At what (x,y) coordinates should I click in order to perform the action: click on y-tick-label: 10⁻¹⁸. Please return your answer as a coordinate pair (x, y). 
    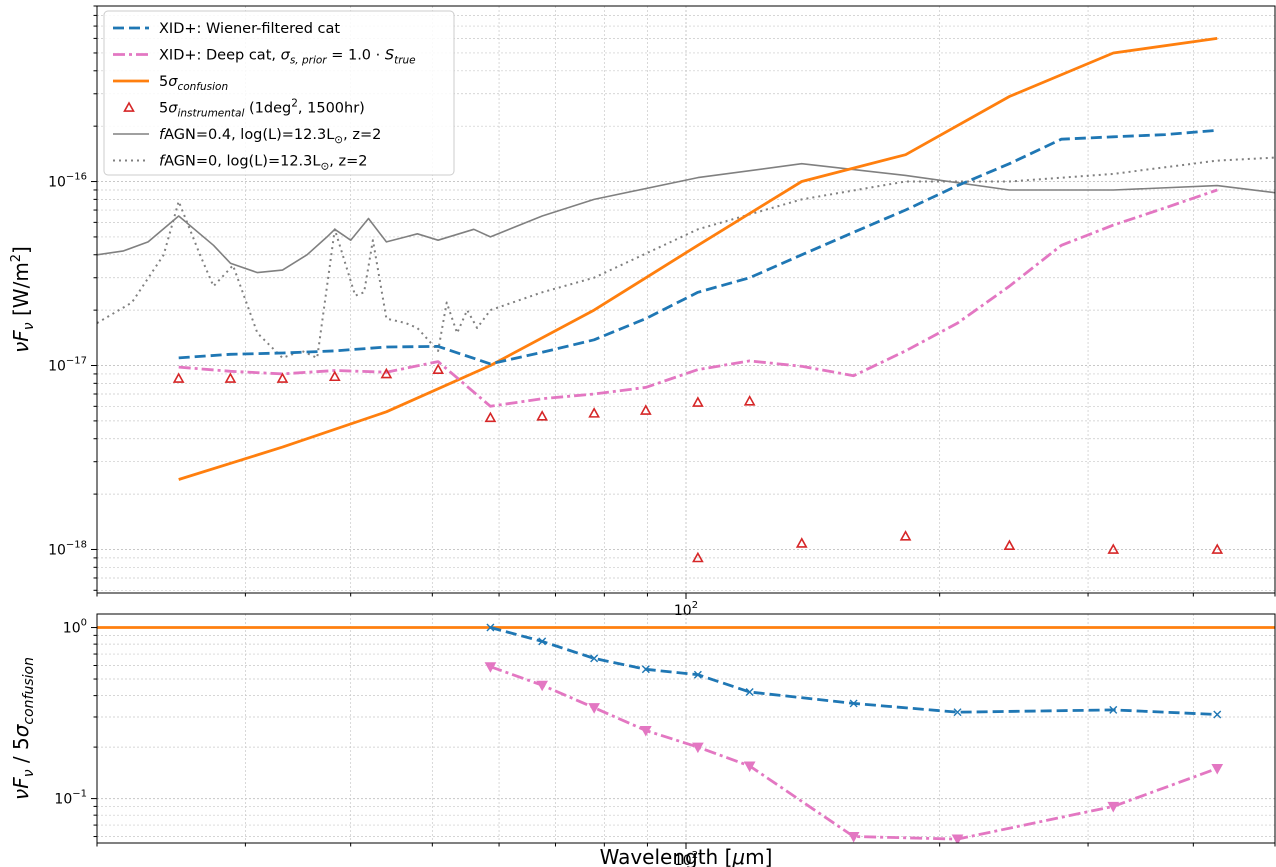
    Looking at the image, I should click on (67, 548).